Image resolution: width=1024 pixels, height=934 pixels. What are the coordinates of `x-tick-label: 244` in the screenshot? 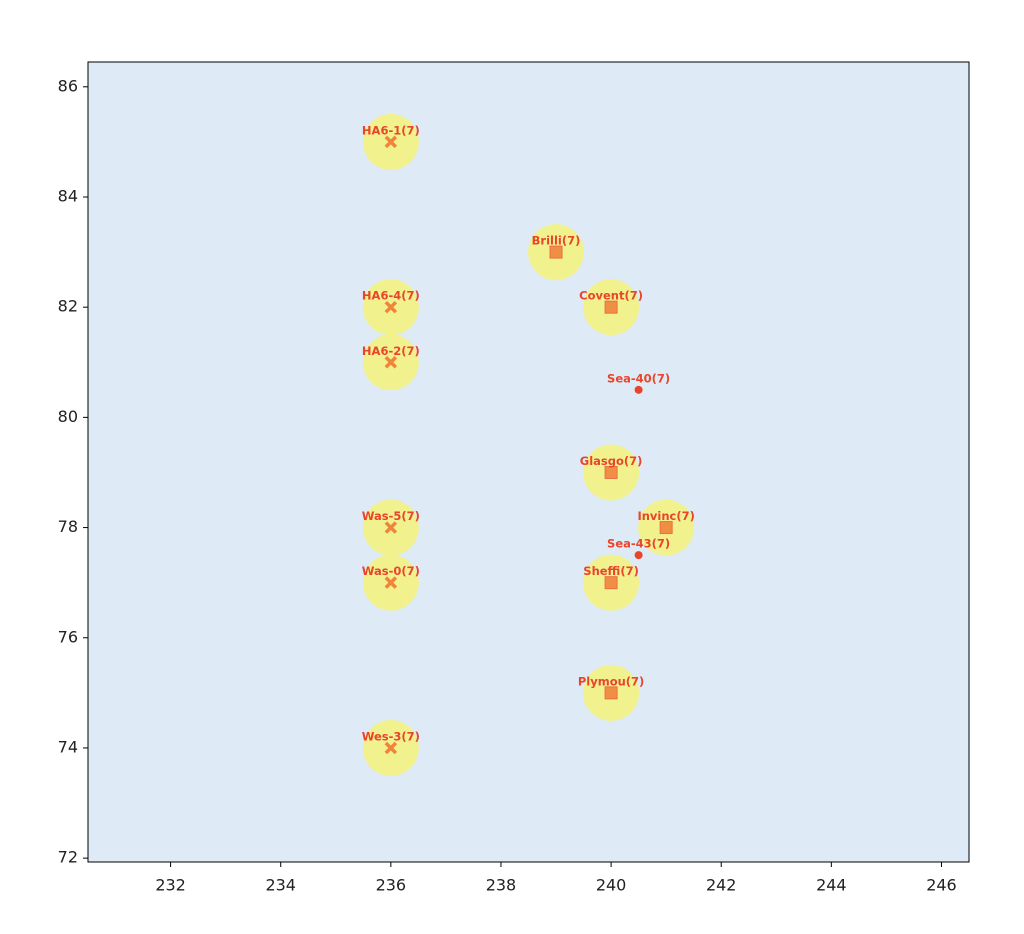 It's located at (831, 885).